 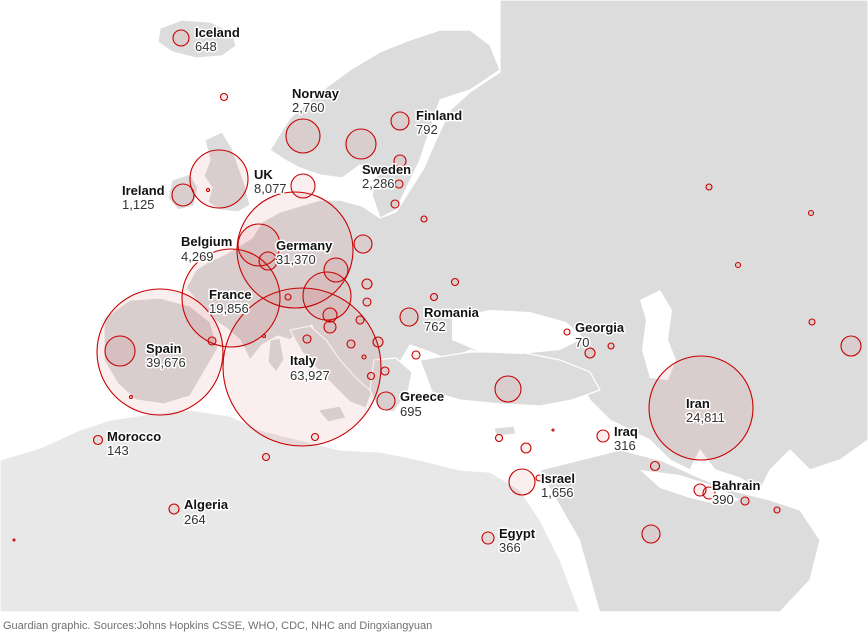 What do you see at coordinates (411, 411) in the screenshot?
I see `label-greece-value: 695` at bounding box center [411, 411].